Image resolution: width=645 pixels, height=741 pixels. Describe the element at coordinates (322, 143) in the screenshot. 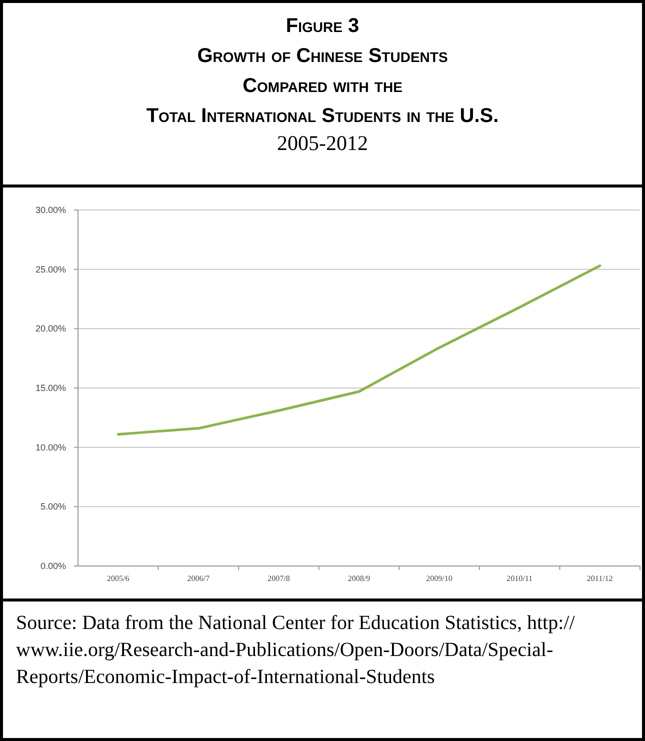

I see `chart-subtitle: 2005-2012` at that location.